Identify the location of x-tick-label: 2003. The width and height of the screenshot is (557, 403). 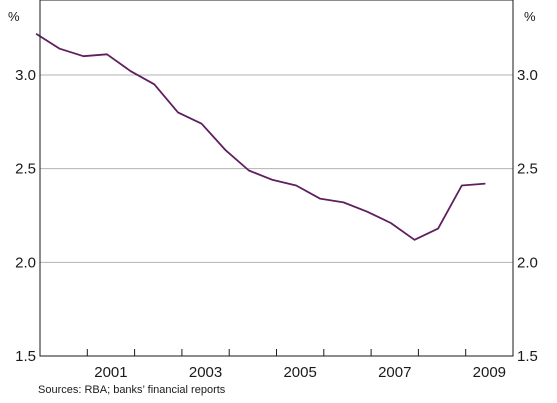
(205, 372).